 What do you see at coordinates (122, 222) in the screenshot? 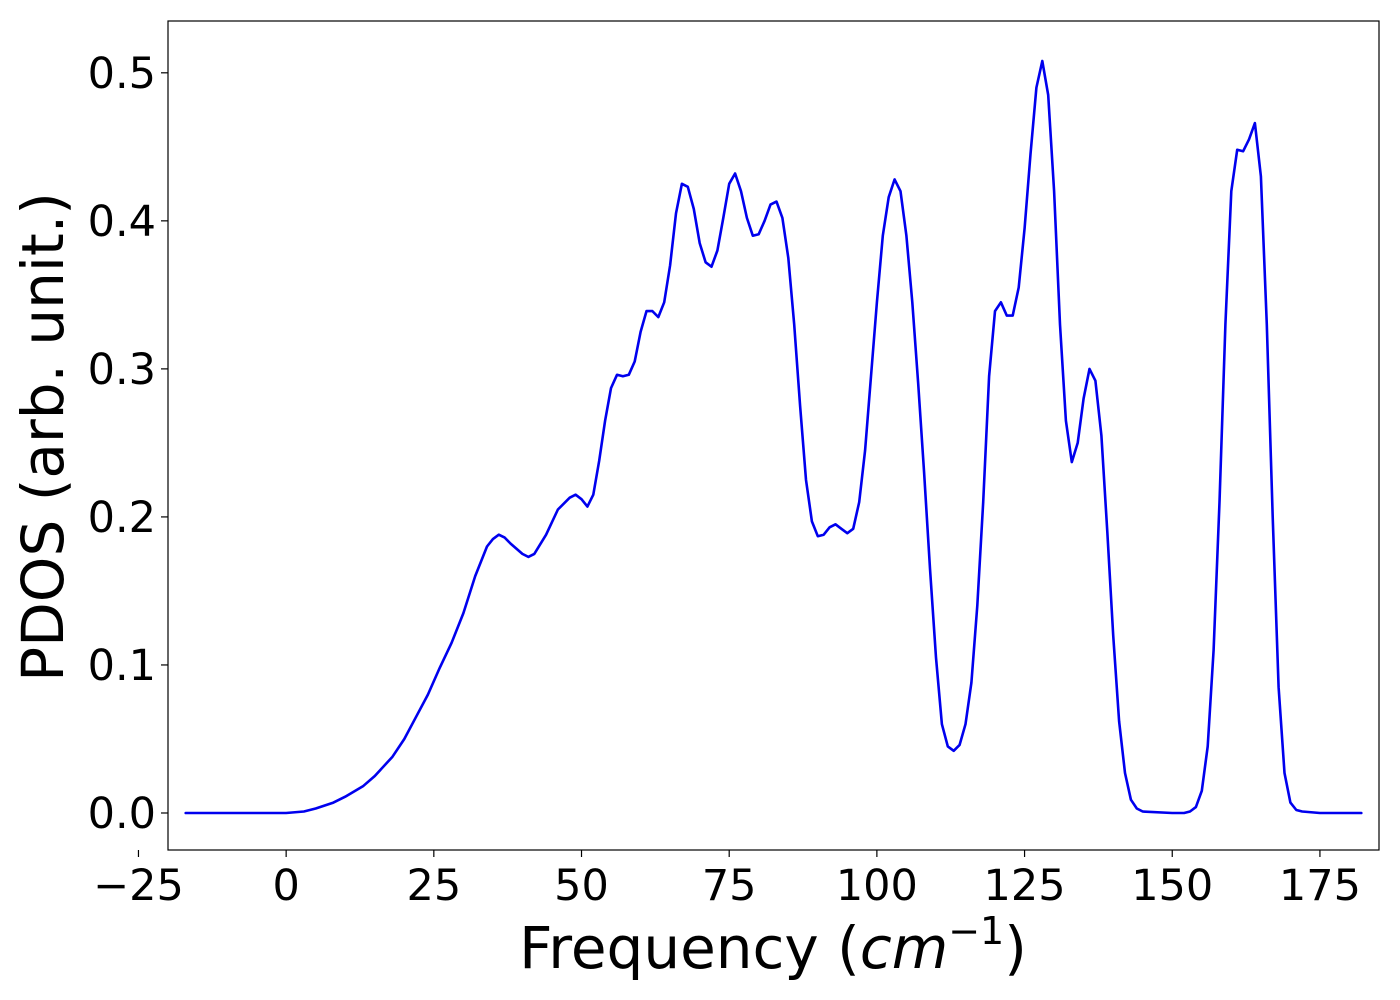
I see `y-tick-label: 0.4` at bounding box center [122, 222].